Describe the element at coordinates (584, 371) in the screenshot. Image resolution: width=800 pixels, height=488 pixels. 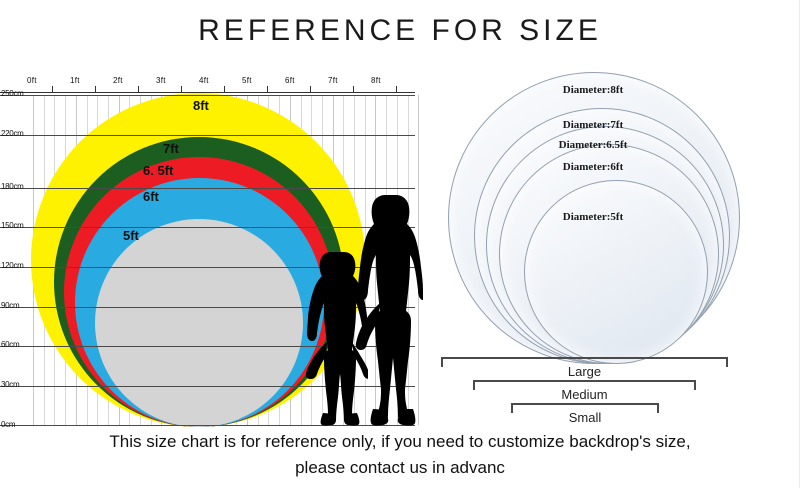
I see `bracket-label-large: Large` at that location.